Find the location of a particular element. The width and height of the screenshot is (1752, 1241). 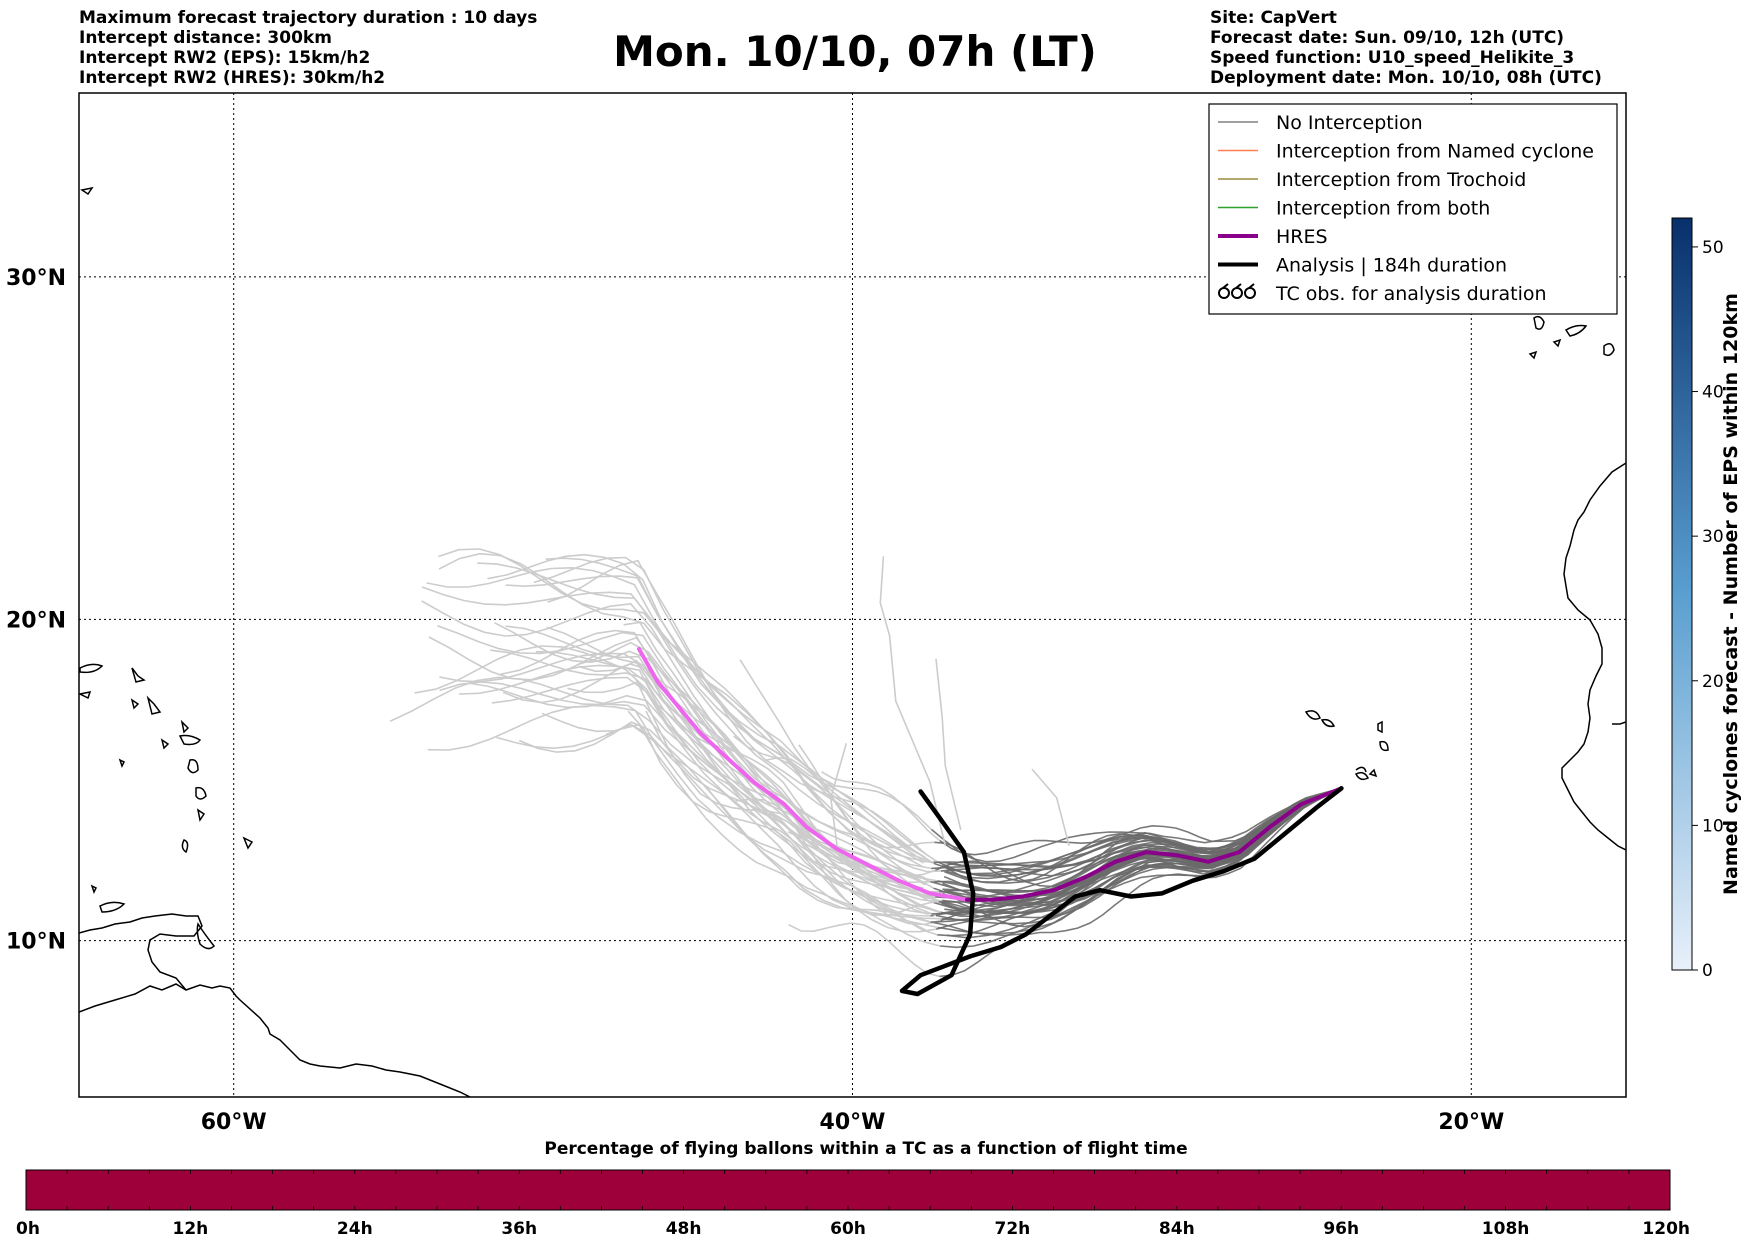

legend-item-label: TC obs. for analysis duration is located at coordinates (1411, 294).